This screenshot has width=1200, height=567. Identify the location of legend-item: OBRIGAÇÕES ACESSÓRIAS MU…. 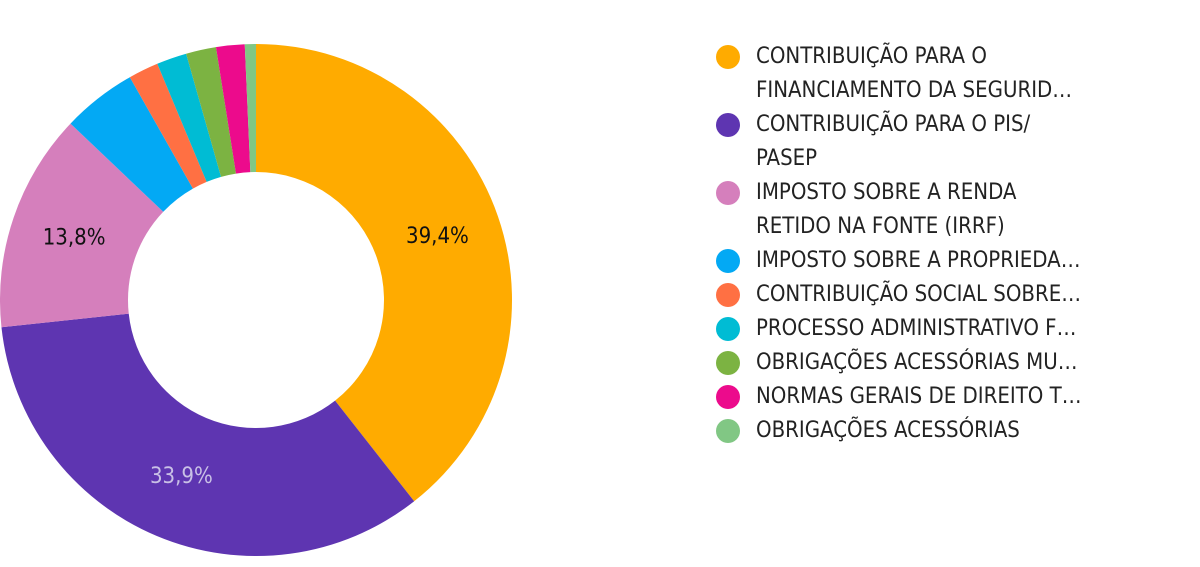
(952, 363).